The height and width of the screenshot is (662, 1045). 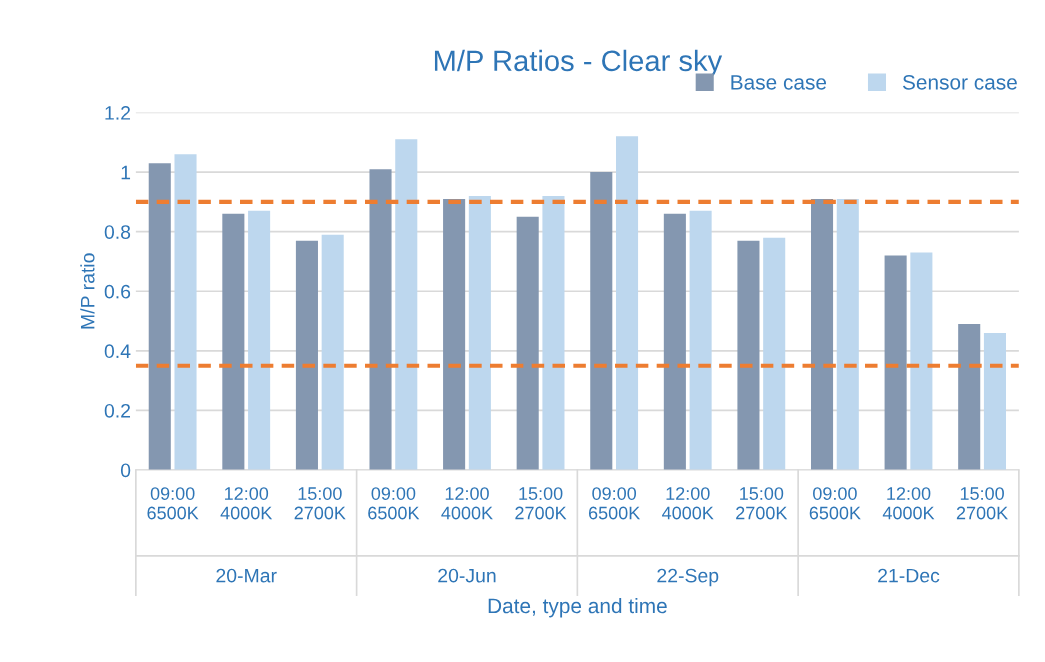 I want to click on text: 21-Dec, so click(x=909, y=575).